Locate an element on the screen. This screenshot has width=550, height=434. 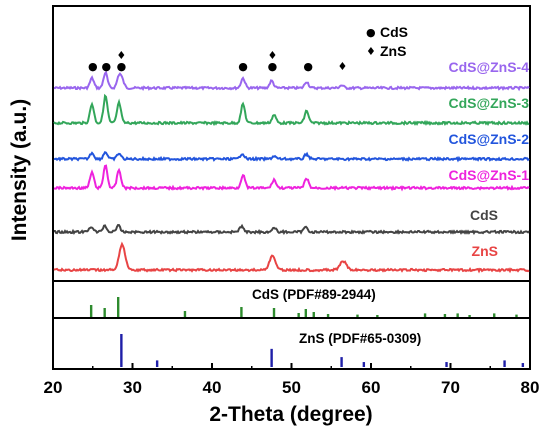
legend-zns-label: ZnS is located at coordinates (393, 51).